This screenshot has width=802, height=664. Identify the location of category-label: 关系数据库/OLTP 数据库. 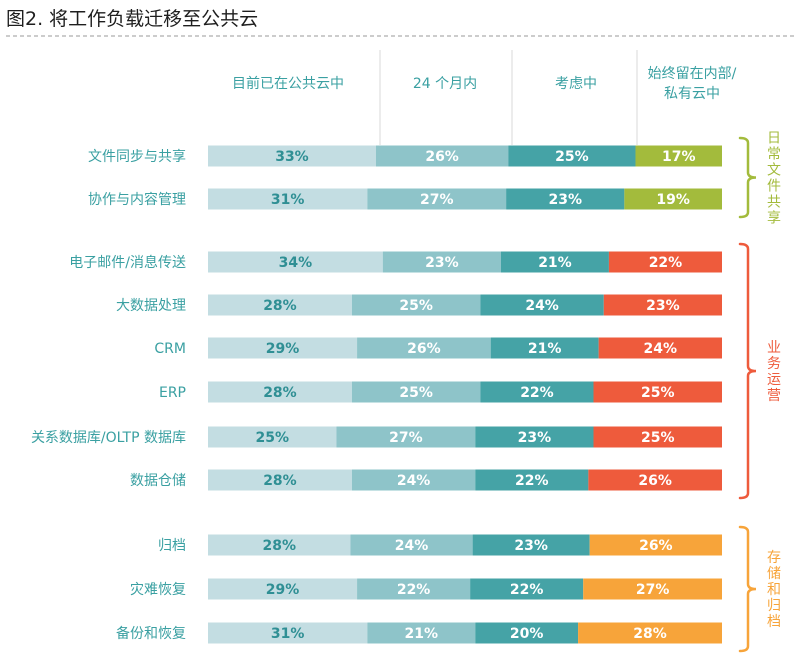
(108, 438).